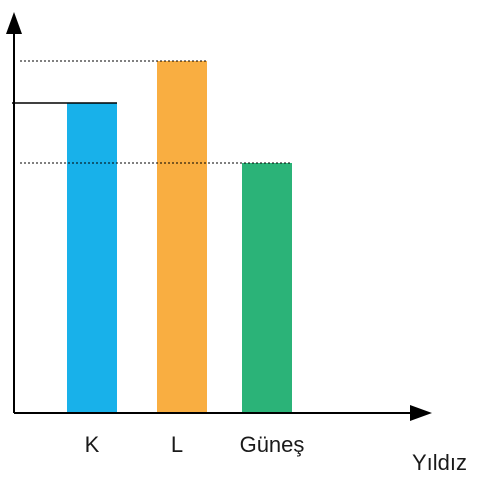  I want to click on x-axis-title: Yıldız, so click(439, 462).